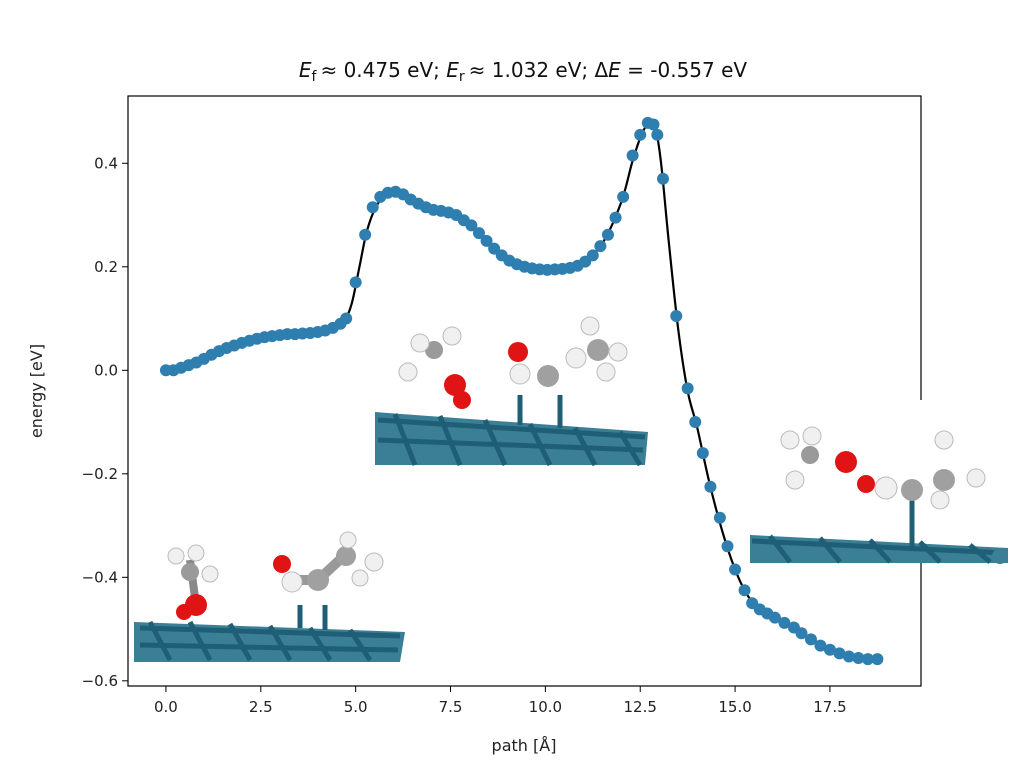 The width and height of the screenshot is (1024, 770). I want to click on x-axis-label: path [Å], so click(524, 745).